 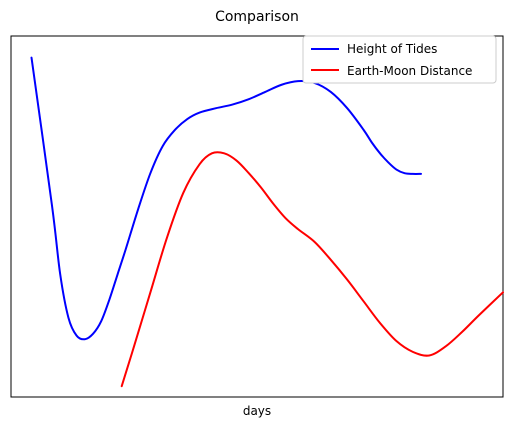 I want to click on legend: Height of Tides Earth-Moon Distance, so click(x=399, y=59).